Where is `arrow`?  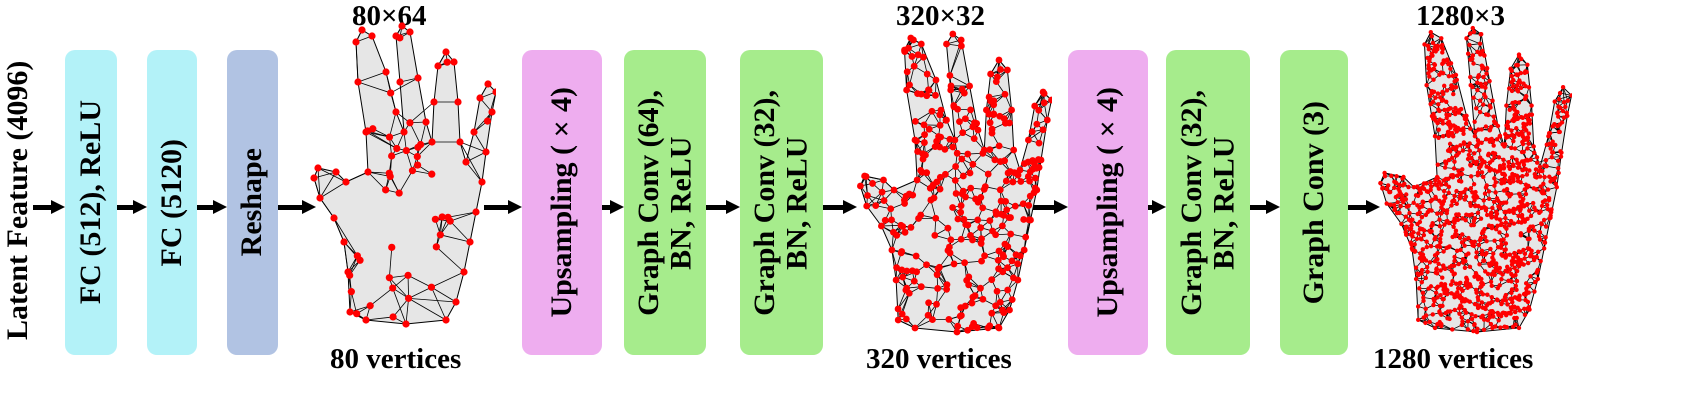 arrow is located at coordinates (1265, 207).